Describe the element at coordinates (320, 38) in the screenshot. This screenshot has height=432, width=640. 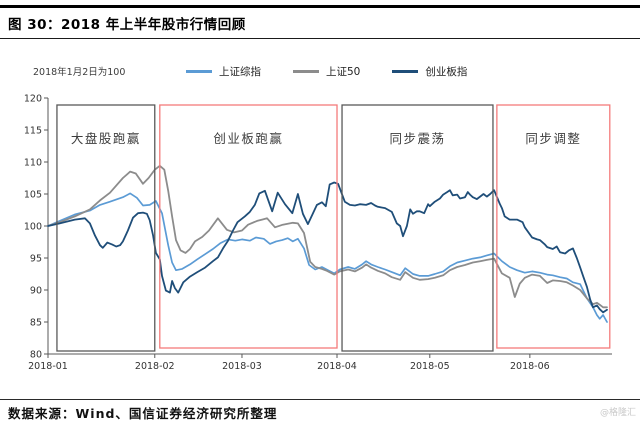
I see `title-divider` at that location.